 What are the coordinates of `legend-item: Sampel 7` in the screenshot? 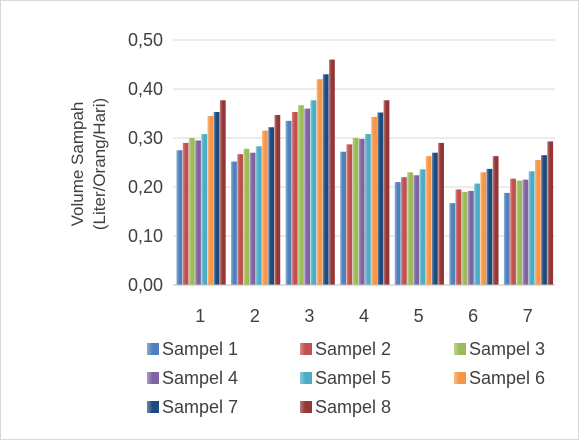 It's located at (192, 407).